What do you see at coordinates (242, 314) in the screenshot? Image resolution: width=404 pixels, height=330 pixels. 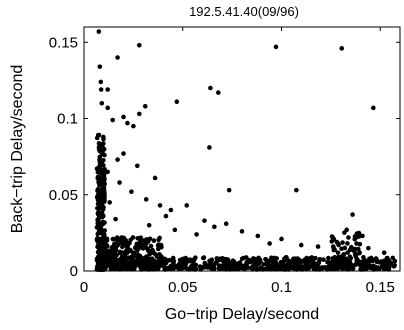 I see `x-axis-label: Go−trip Delay/second` at bounding box center [242, 314].